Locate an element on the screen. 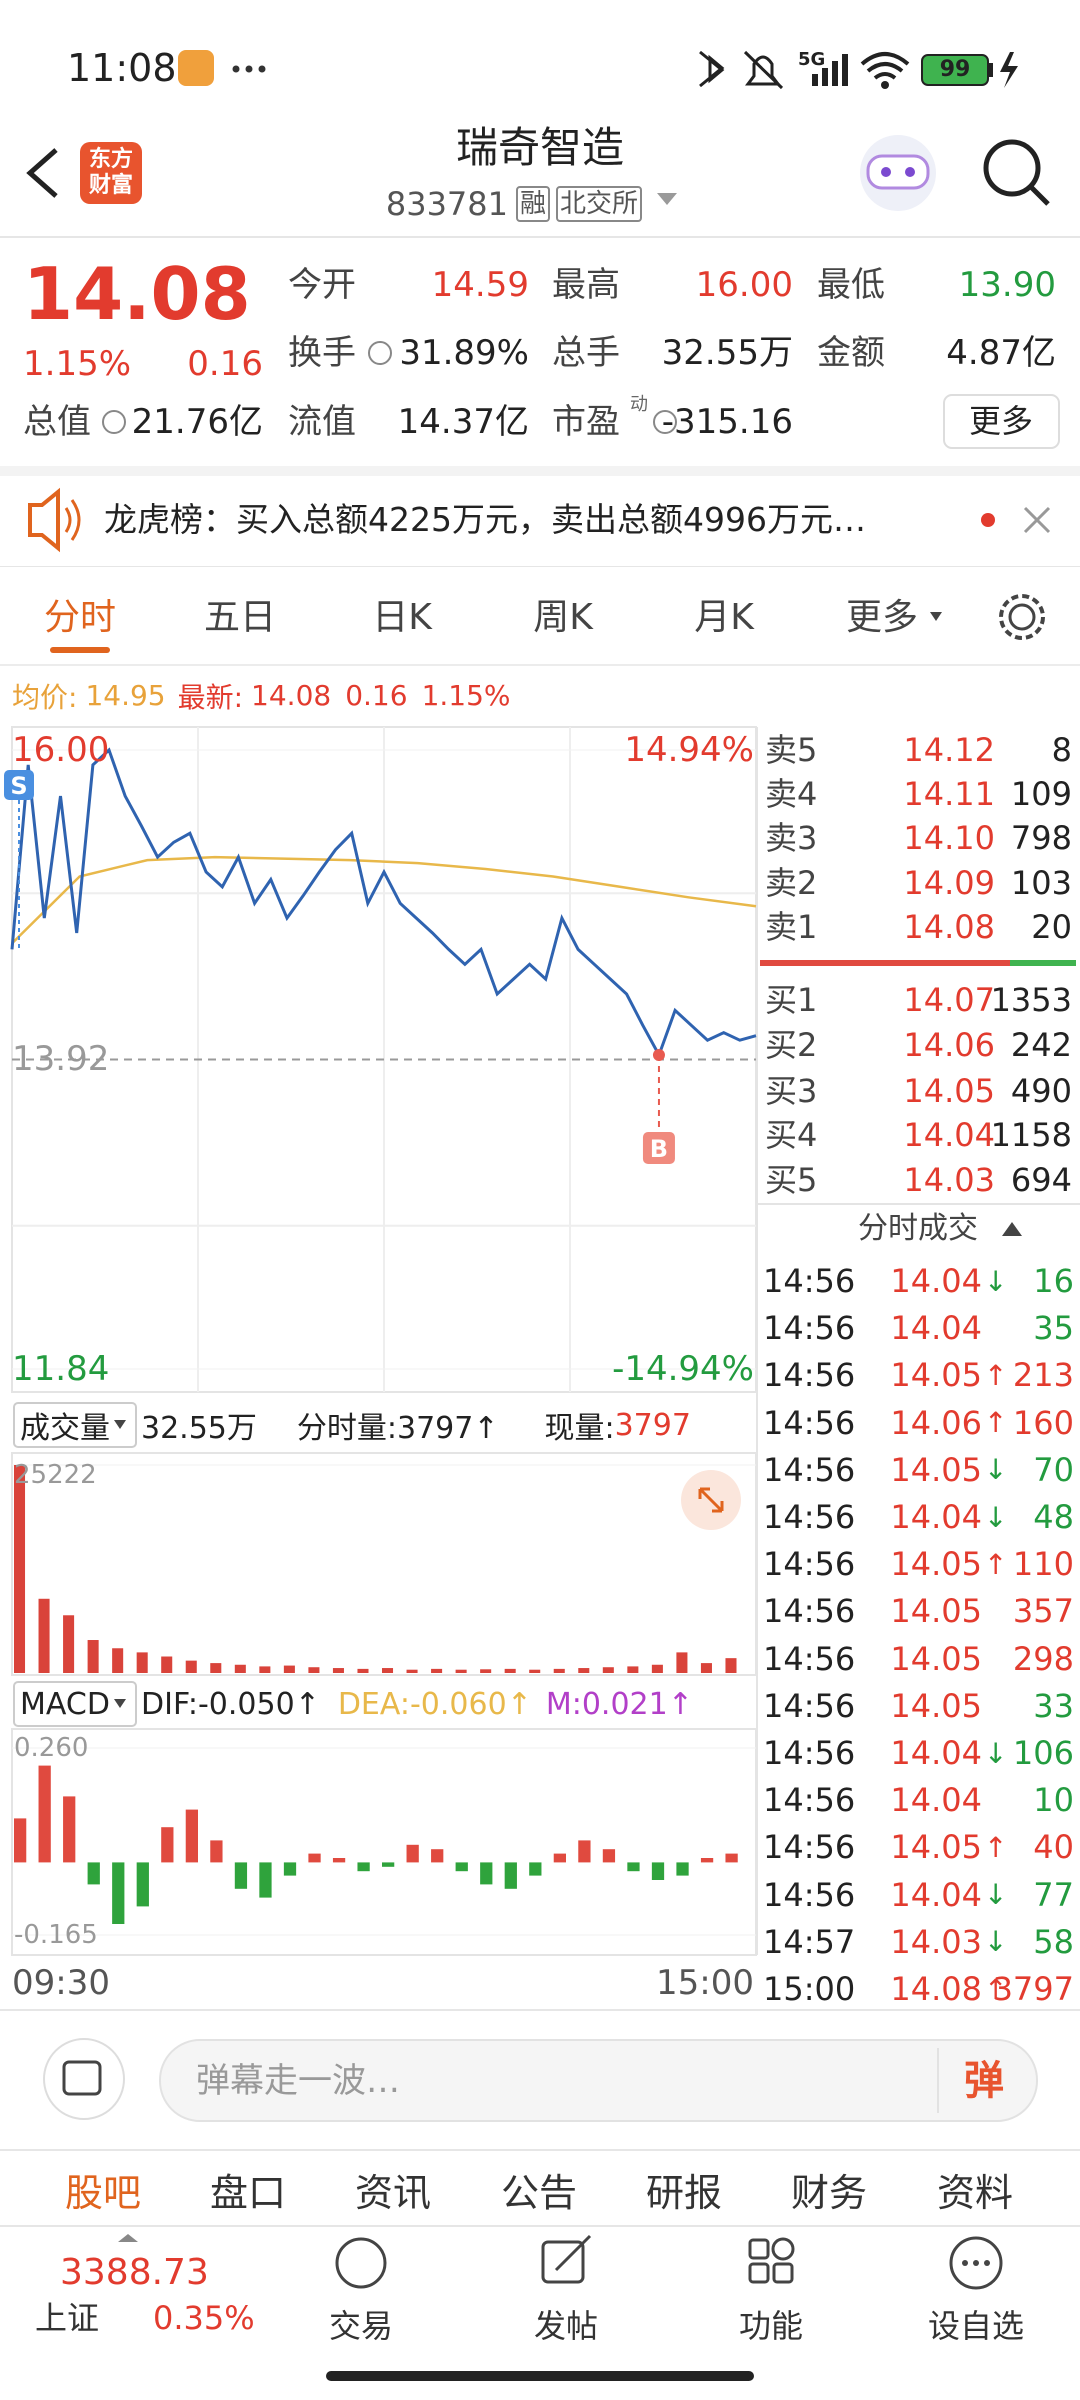 The height and width of the screenshot is (2400, 1080). post-icon is located at coordinates (563, 2262).